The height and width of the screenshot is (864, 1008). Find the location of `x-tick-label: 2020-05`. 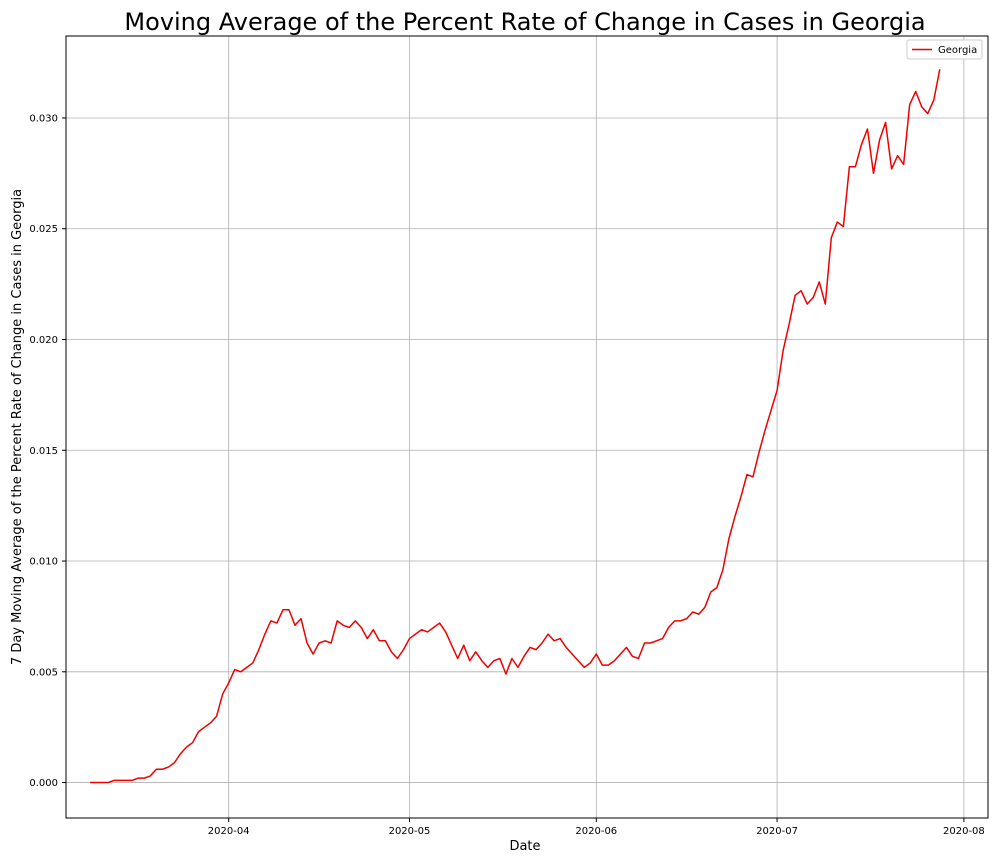

x-tick-label: 2020-05 is located at coordinates (410, 831).